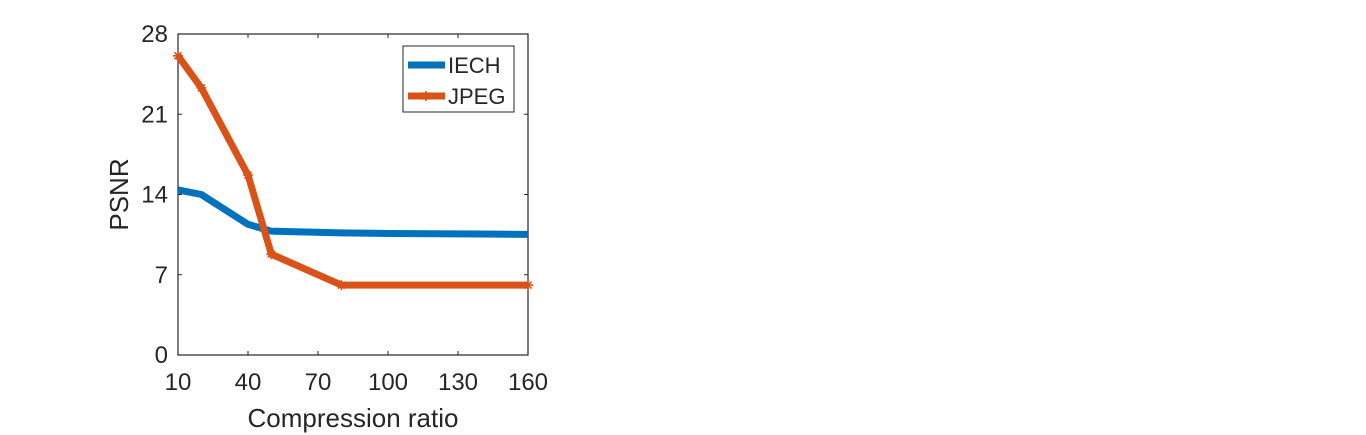 The height and width of the screenshot is (435, 1366). Describe the element at coordinates (154, 195) in the screenshot. I see `y-tick-label: 14` at that location.